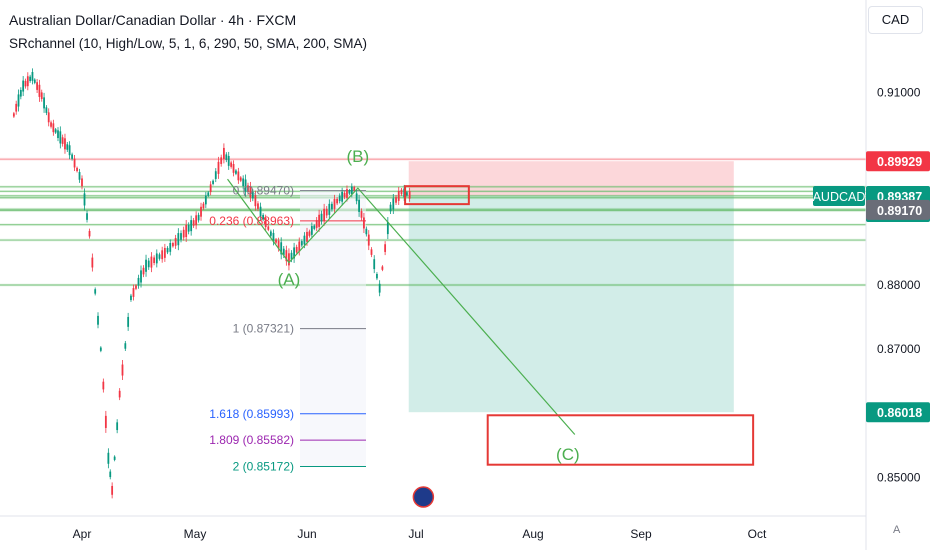 Image resolution: width=932 pixels, height=550 pixels. What do you see at coordinates (568, 454) in the screenshot?
I see `wave-label-c: (C)` at bounding box center [568, 454].